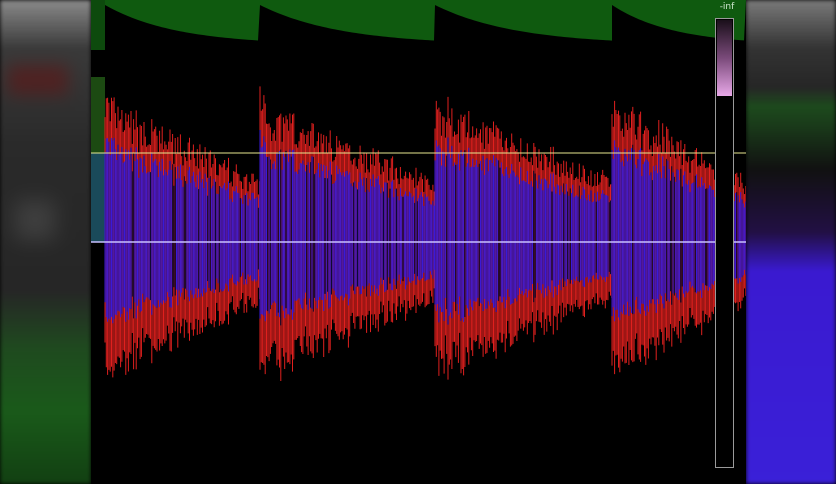 The height and width of the screenshot is (484, 836). I want to click on meter-label: -inf, so click(727, 7).